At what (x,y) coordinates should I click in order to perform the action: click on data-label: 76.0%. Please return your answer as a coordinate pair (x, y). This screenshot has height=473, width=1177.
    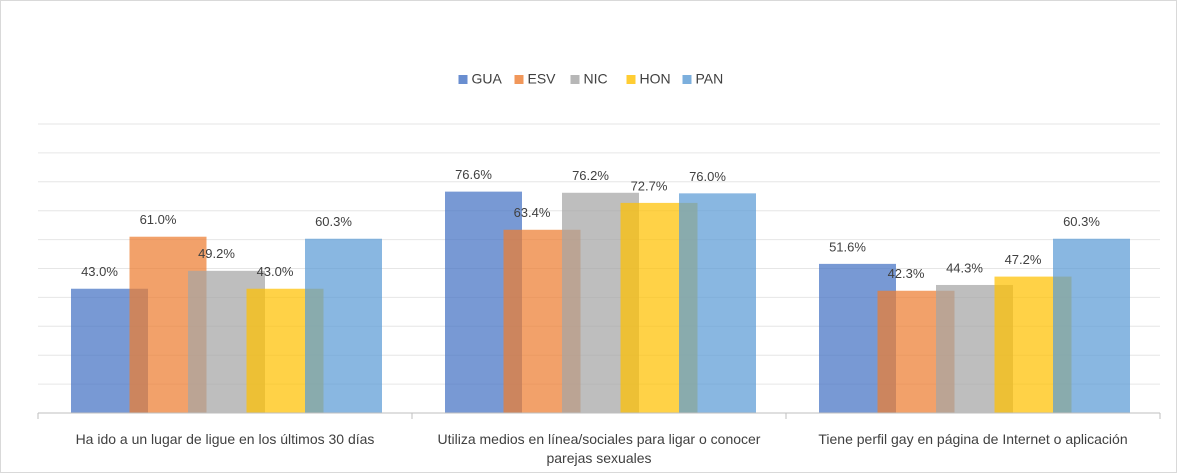
    Looking at the image, I should click on (707, 176).